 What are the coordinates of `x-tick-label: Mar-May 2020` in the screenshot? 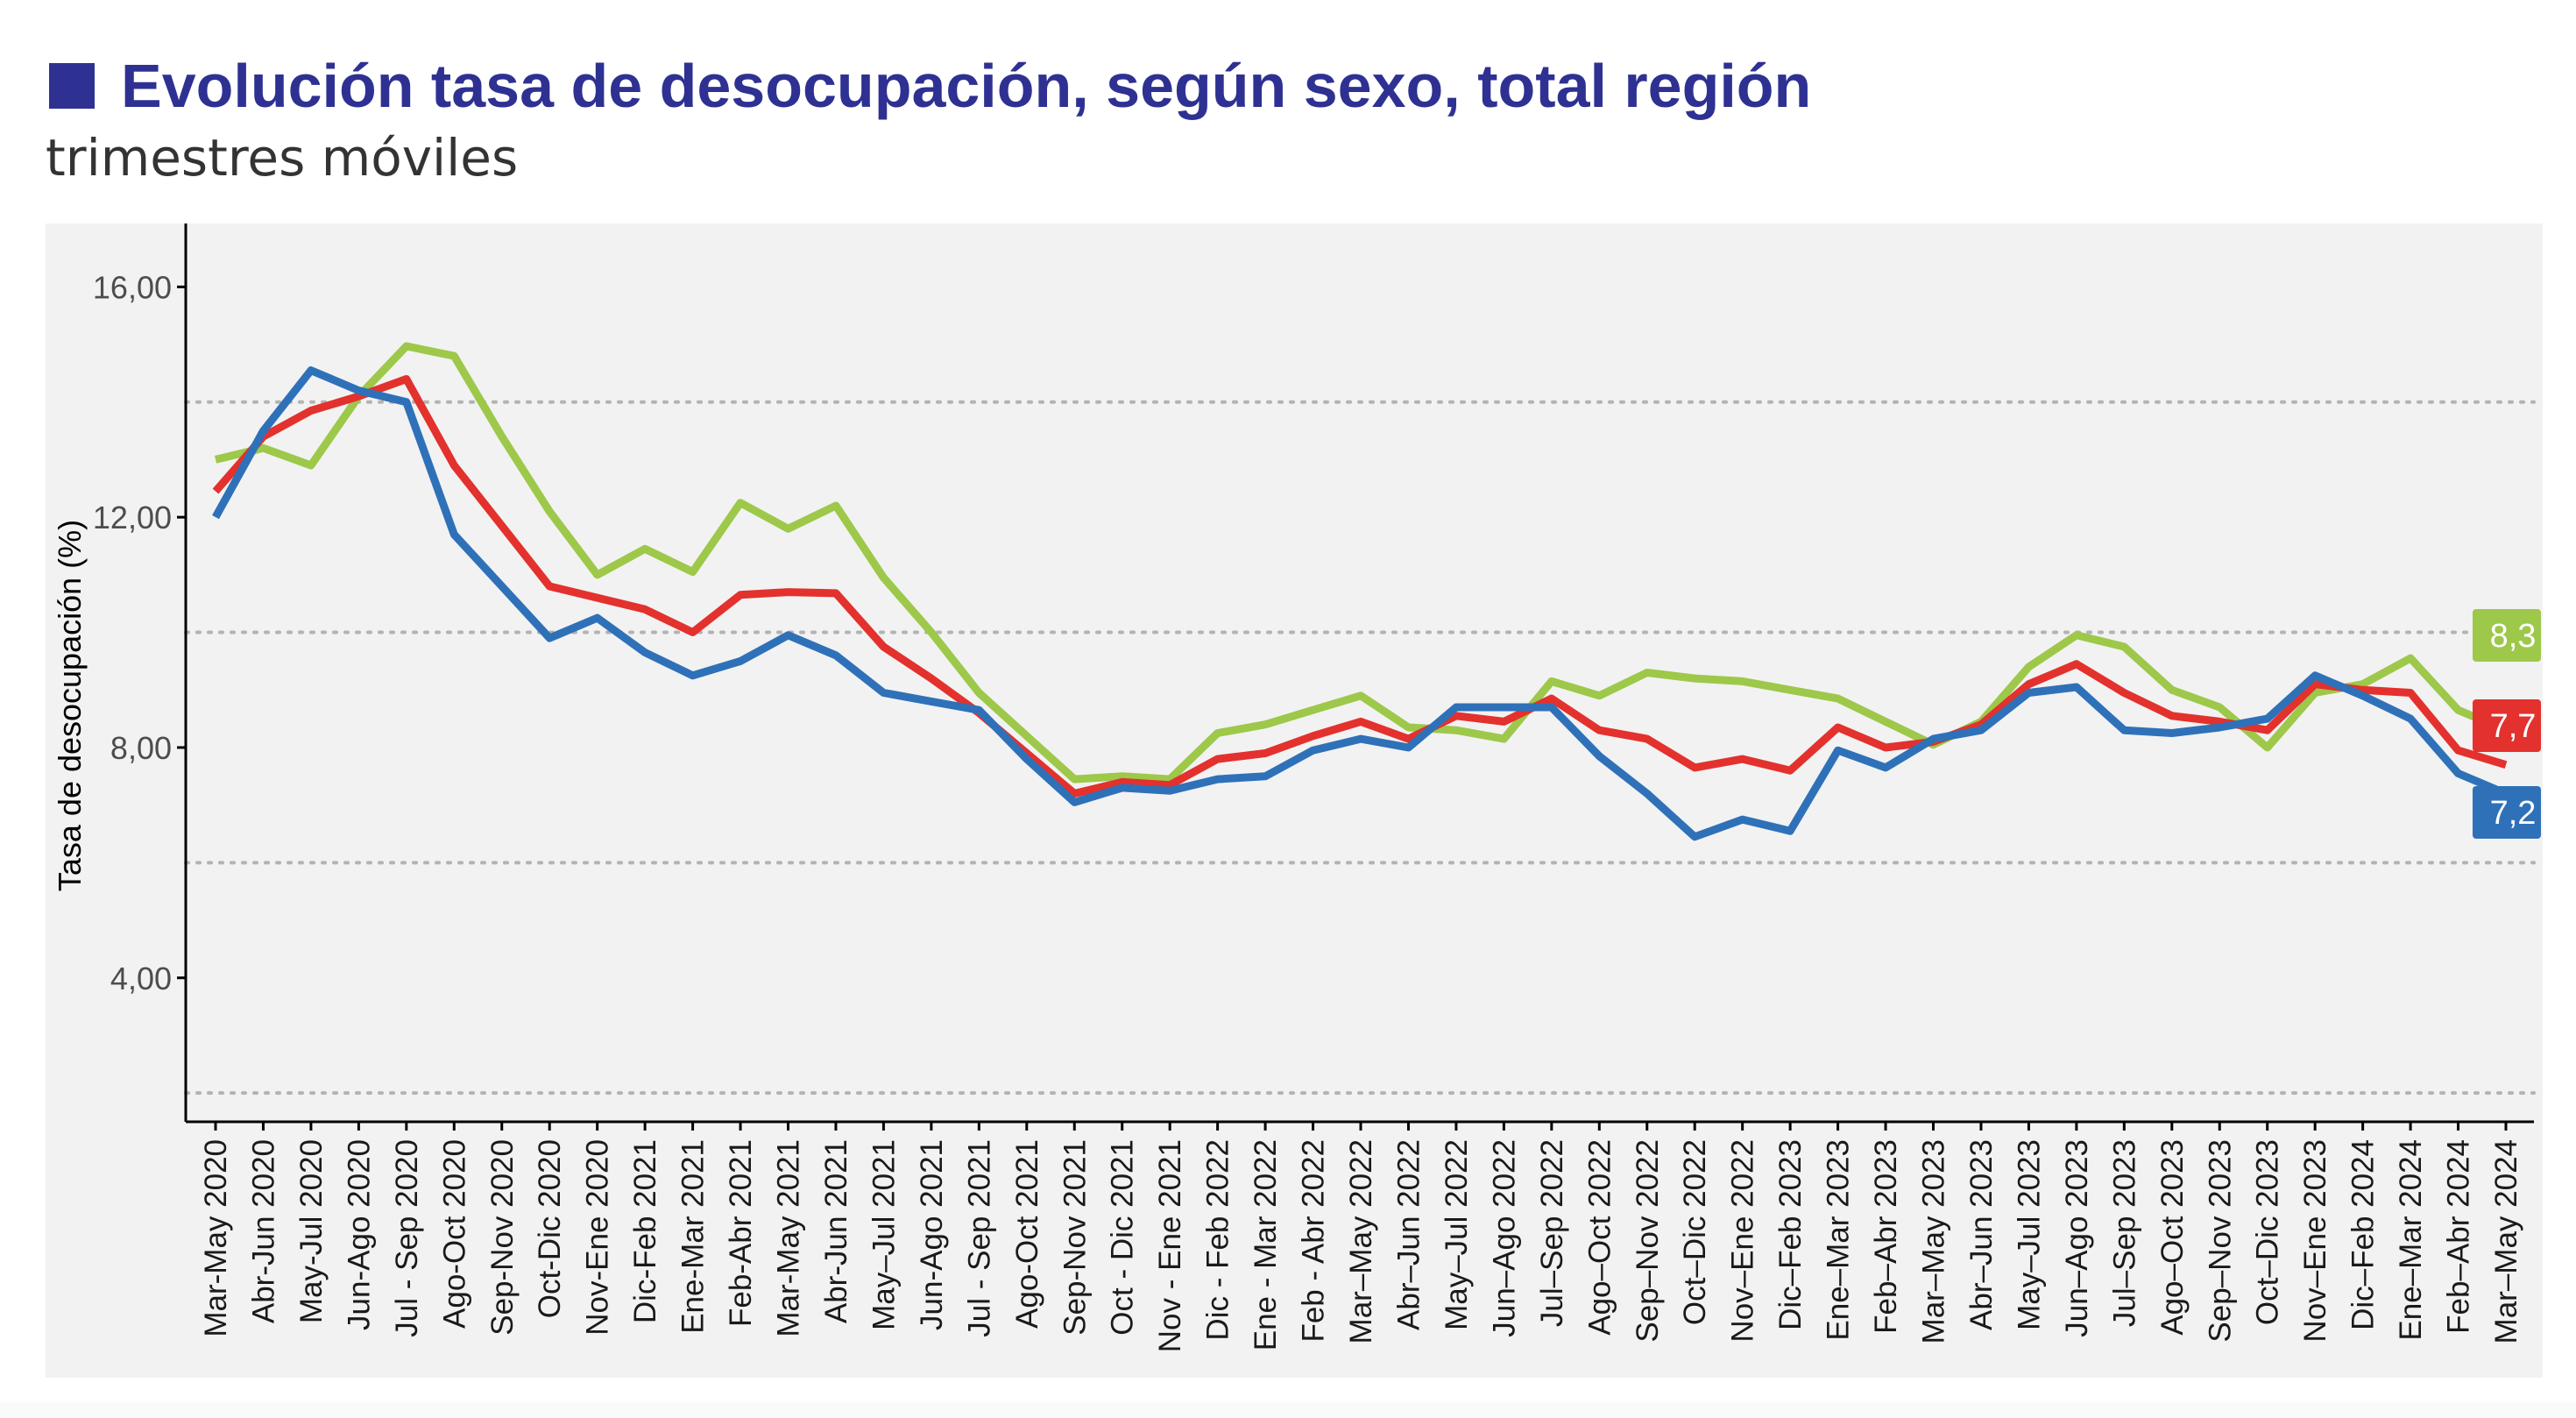 It's located at (216, 1238).